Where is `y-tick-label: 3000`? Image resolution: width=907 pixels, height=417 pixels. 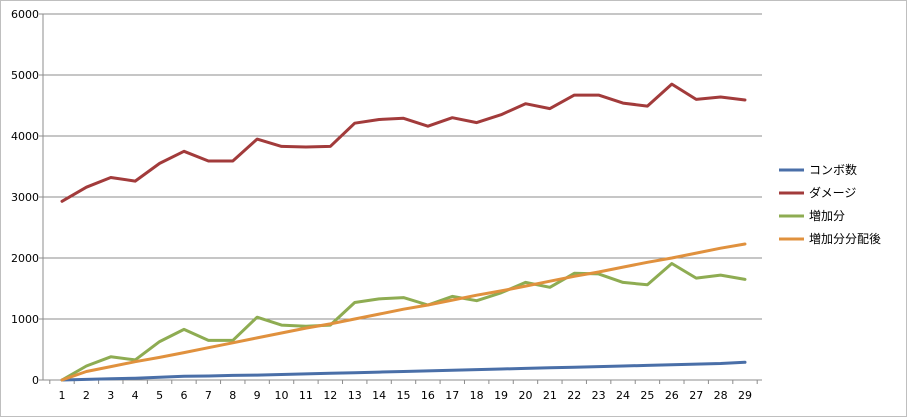 y-tick-label: 3000 is located at coordinates (25, 197).